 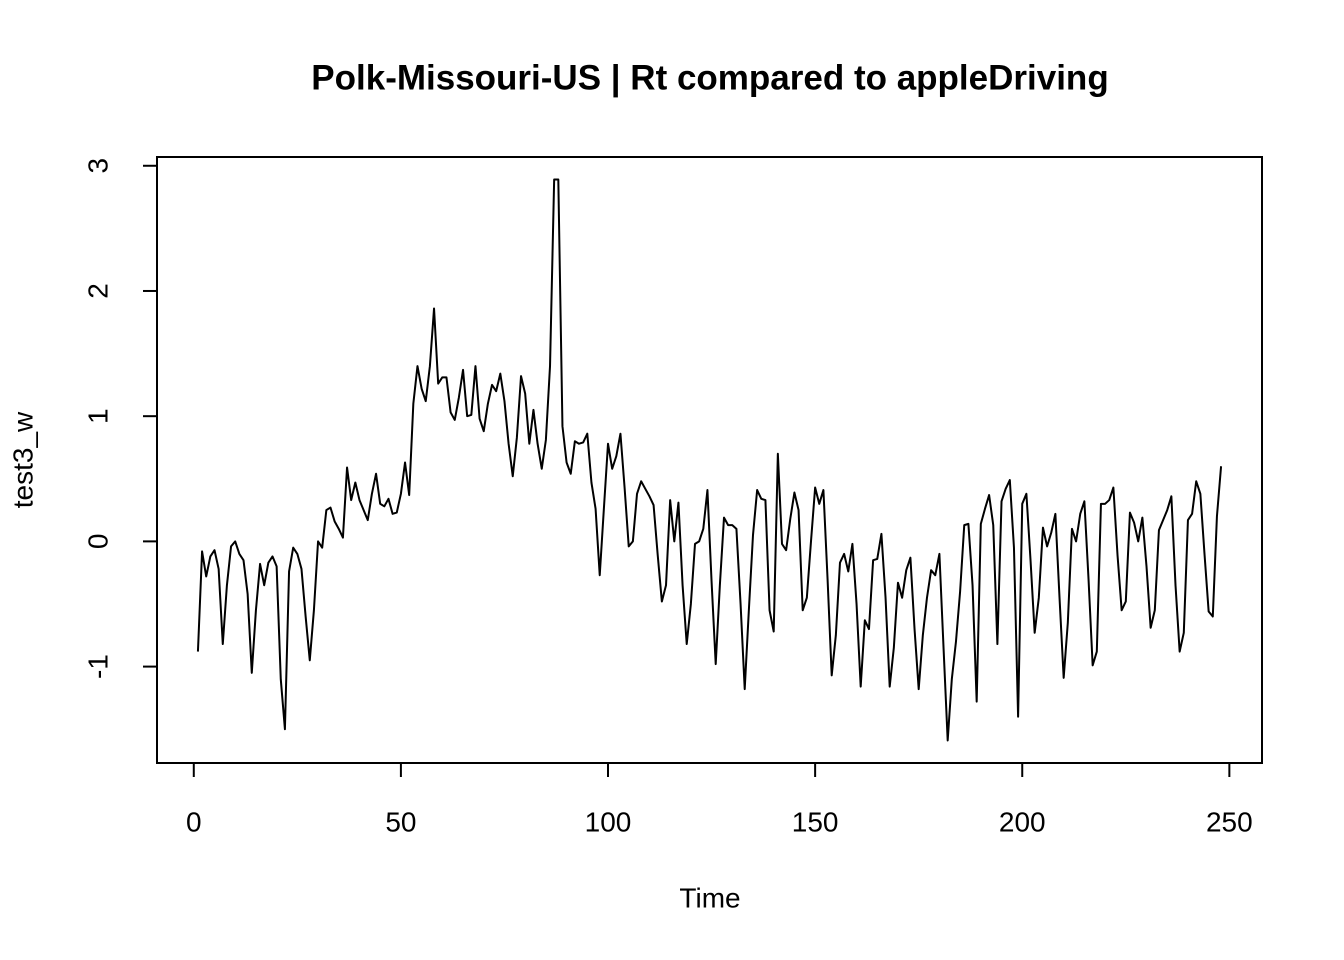 I want to click on y-tick-label: 2, so click(x=97, y=291).